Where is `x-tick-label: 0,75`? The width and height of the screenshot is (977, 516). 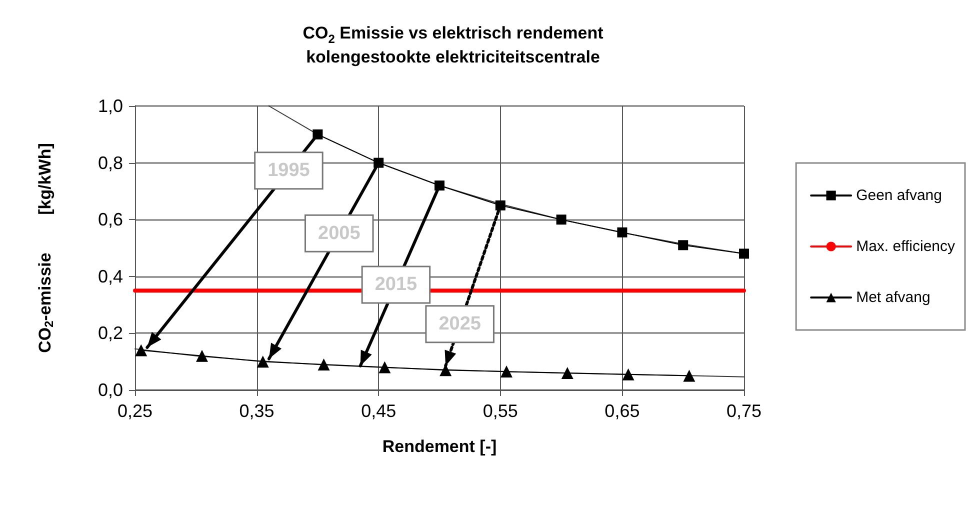 x-tick-label: 0,75 is located at coordinates (744, 411).